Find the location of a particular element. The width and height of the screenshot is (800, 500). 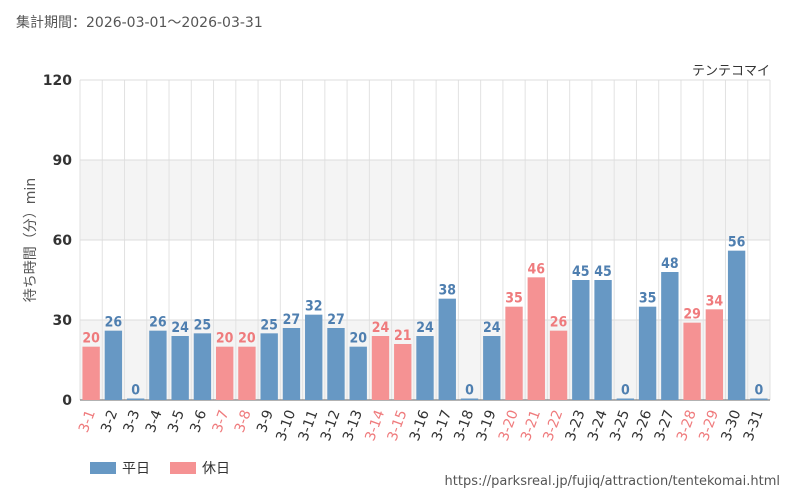

data-label: 32 is located at coordinates (314, 307).